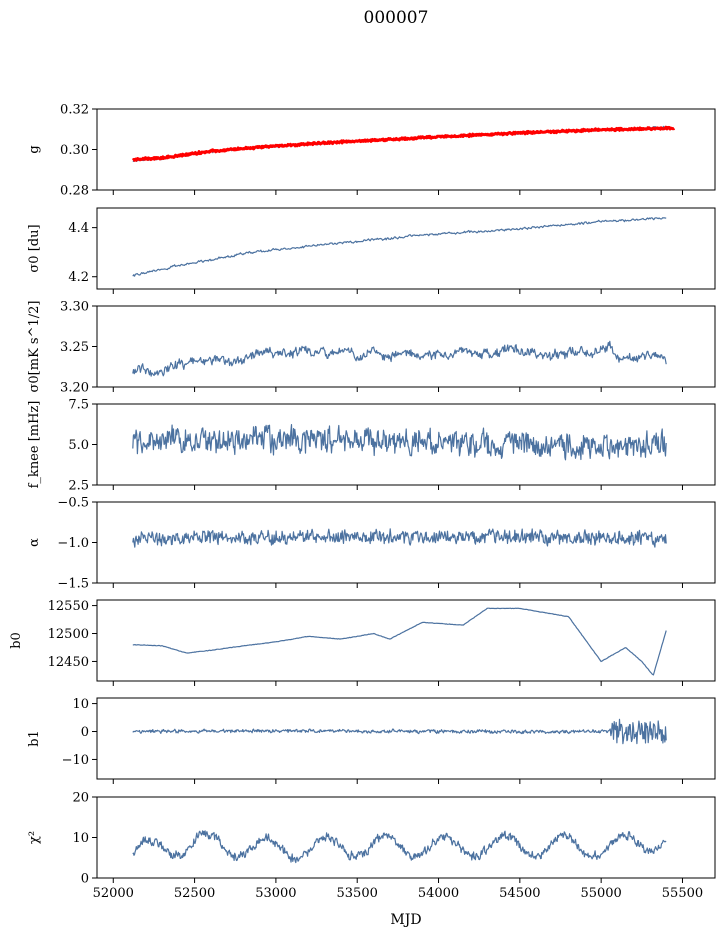  Describe the element at coordinates (34, 149) in the screenshot. I see `y-axis-label: g` at that location.